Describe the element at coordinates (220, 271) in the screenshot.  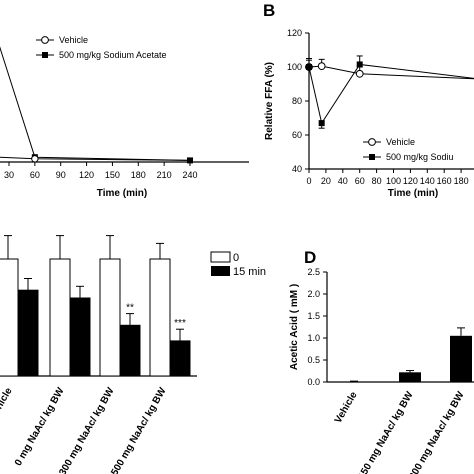
I see `legend-black-swatch` at that location.